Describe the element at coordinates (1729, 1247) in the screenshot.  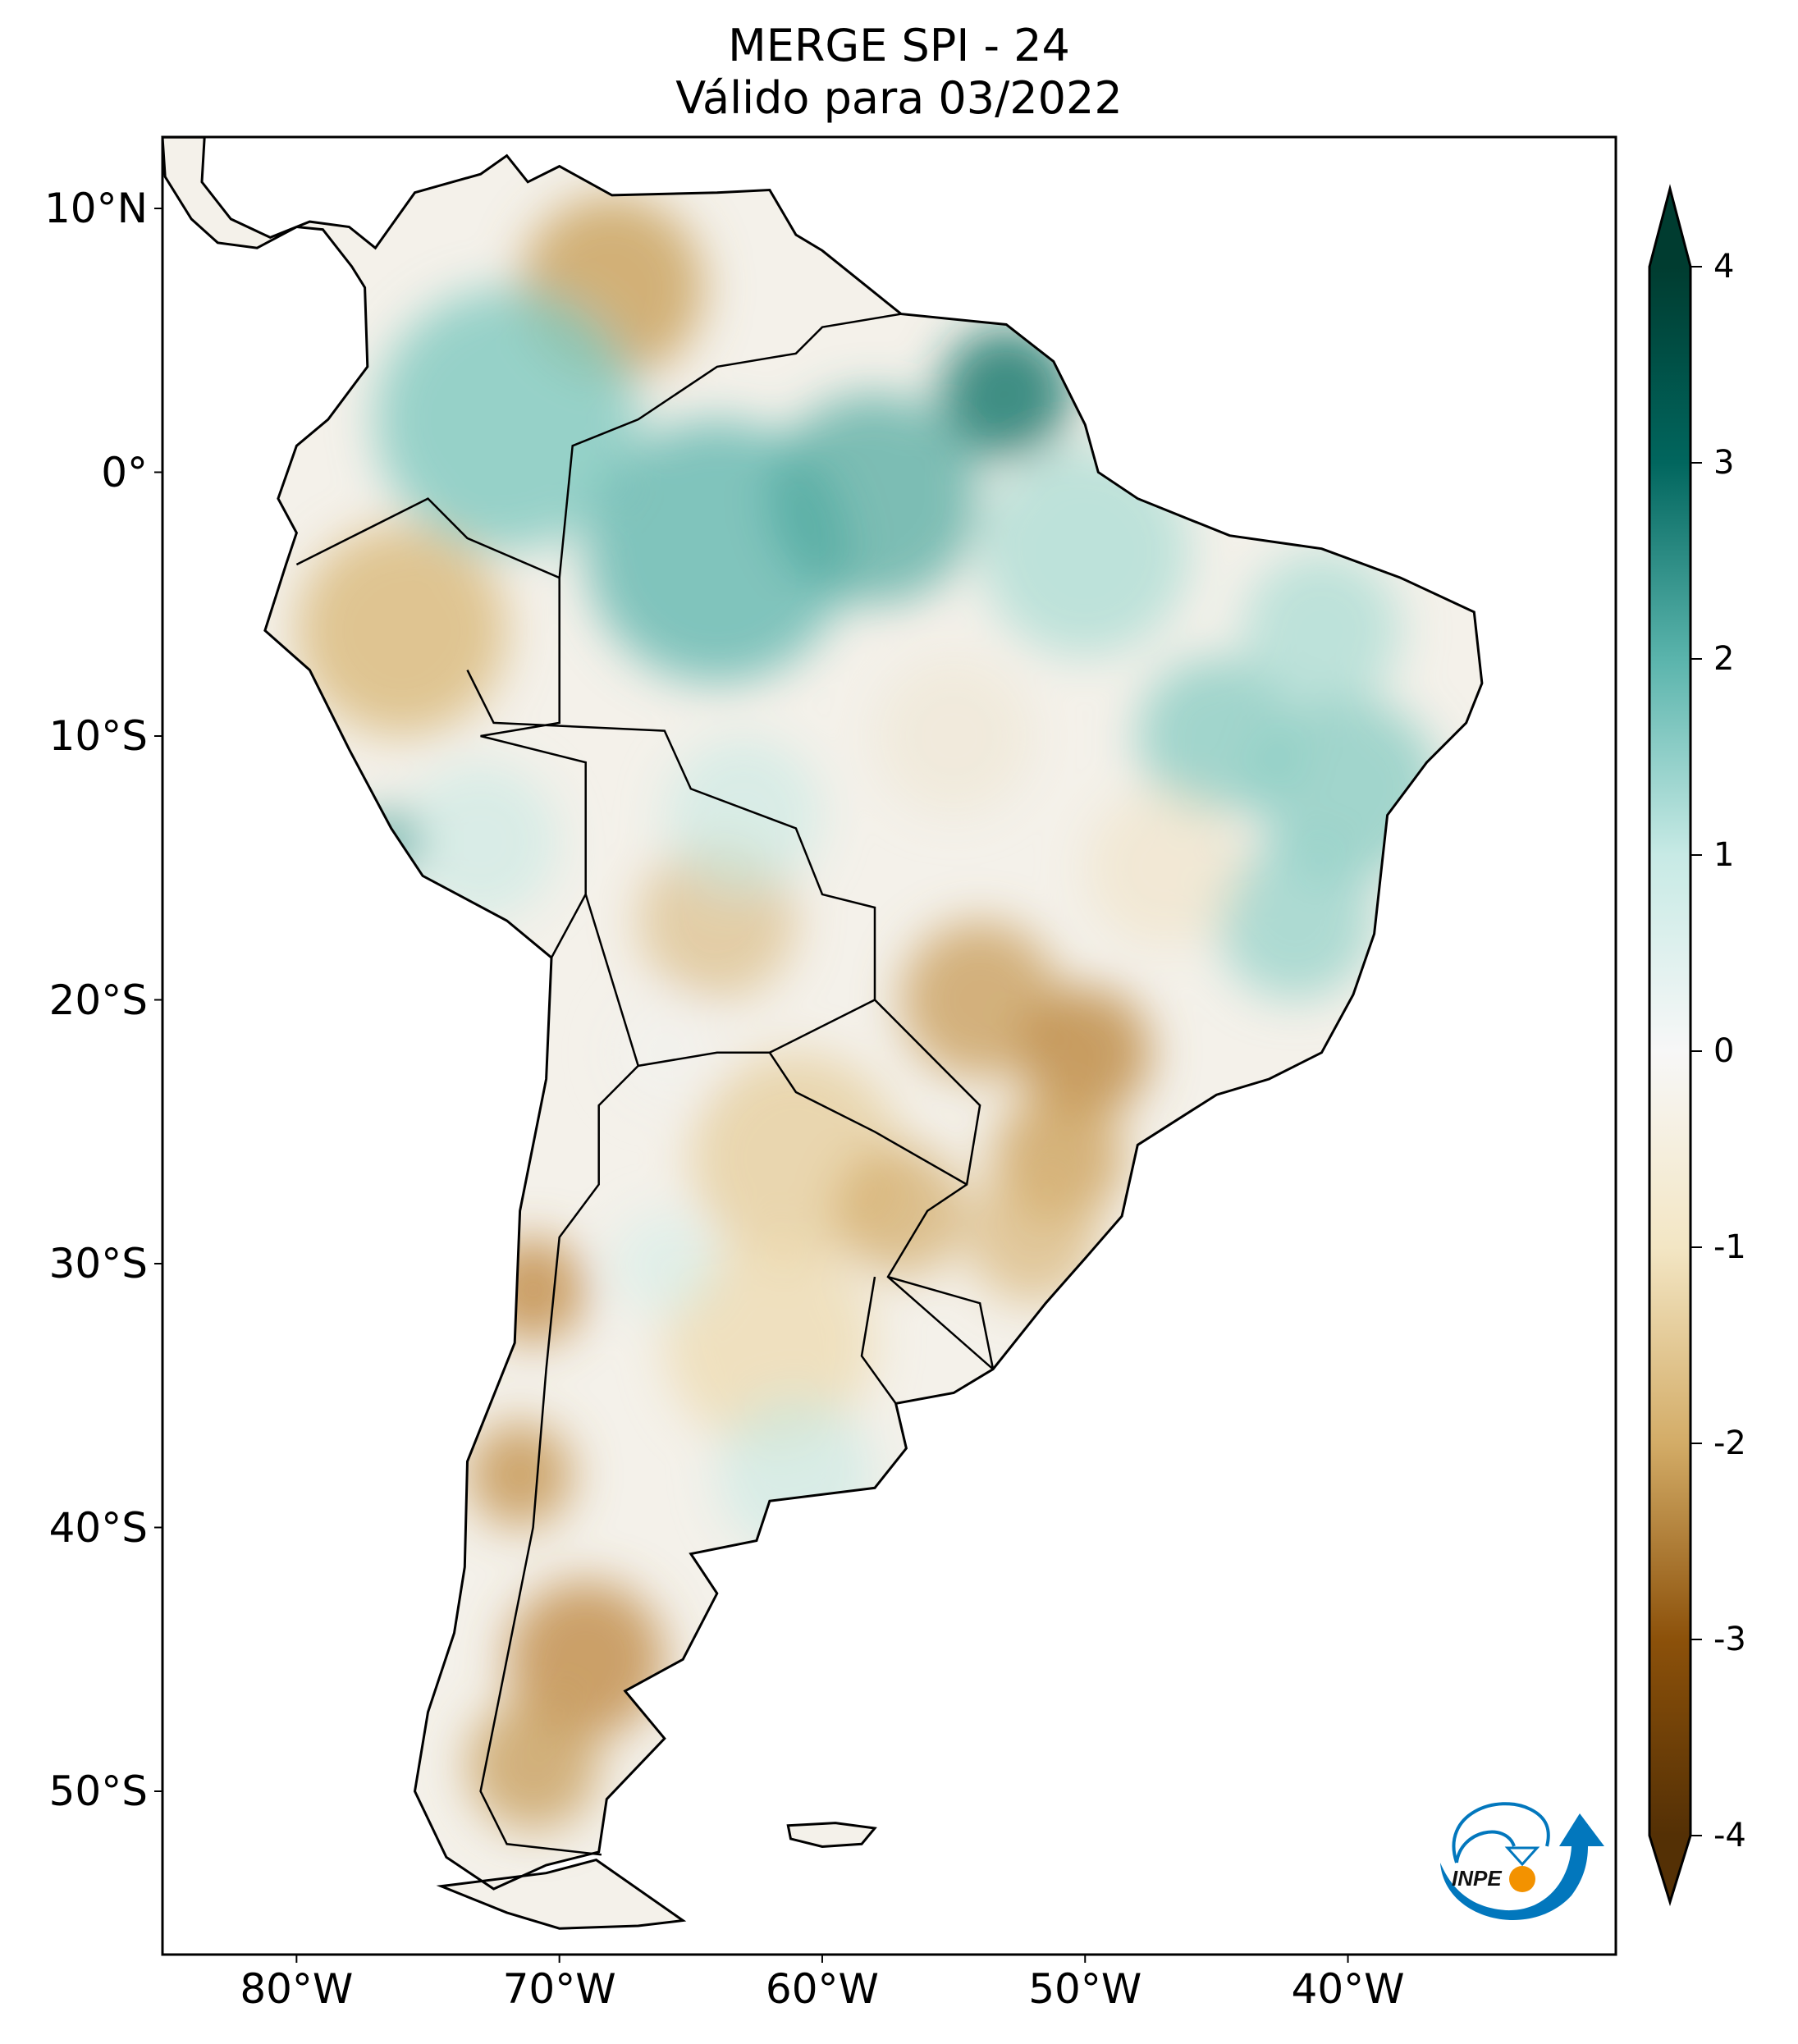
I see `colorbar-tick-label: -1` at that location.